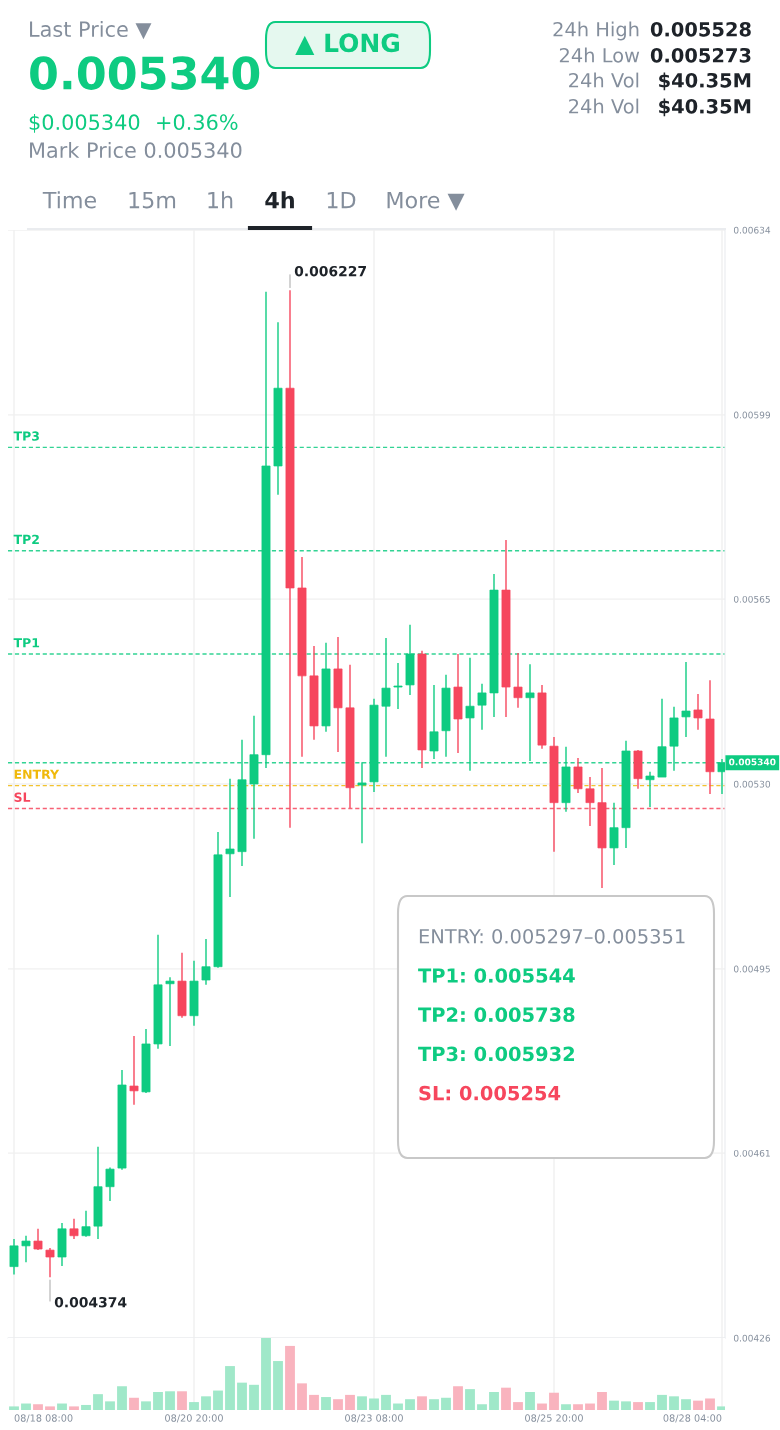 This screenshot has height=1430, width=780. I want to click on text: 0.005340, so click(145, 73).